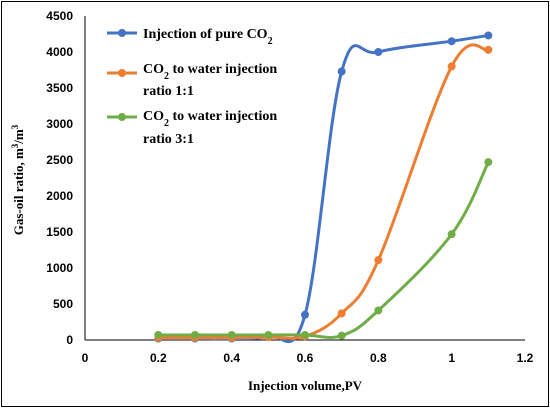 The width and height of the screenshot is (550, 408). I want to click on y-tick-label: 2000, so click(59, 196).